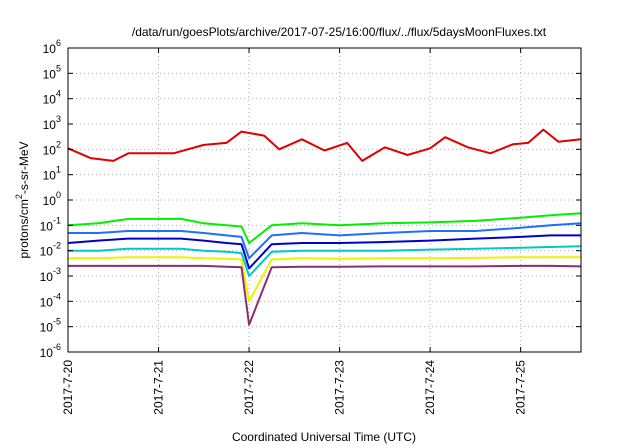 The image size is (640, 448). What do you see at coordinates (52, 72) in the screenshot?
I see `y-tick-label: 10⁵` at bounding box center [52, 72].